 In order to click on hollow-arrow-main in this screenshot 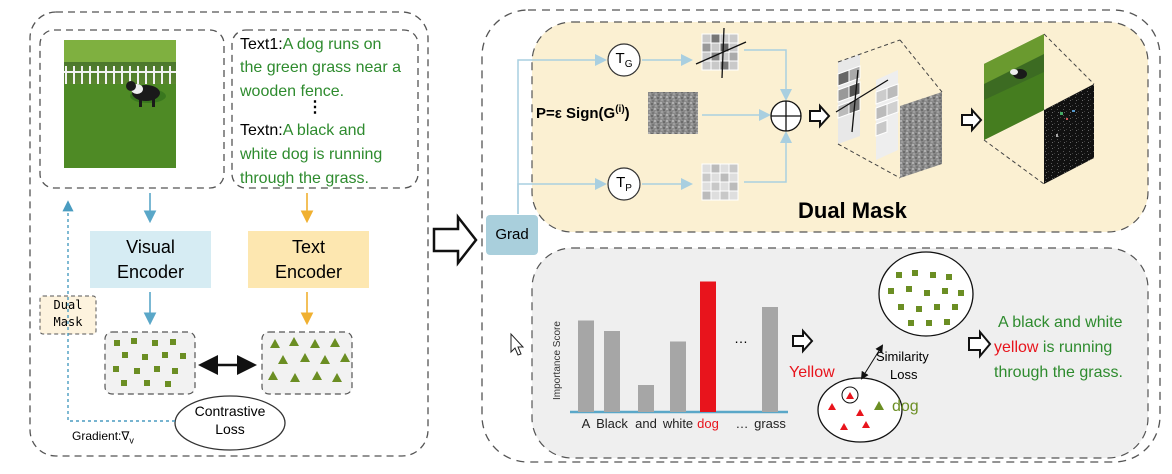, I will do `click(455, 240)`.